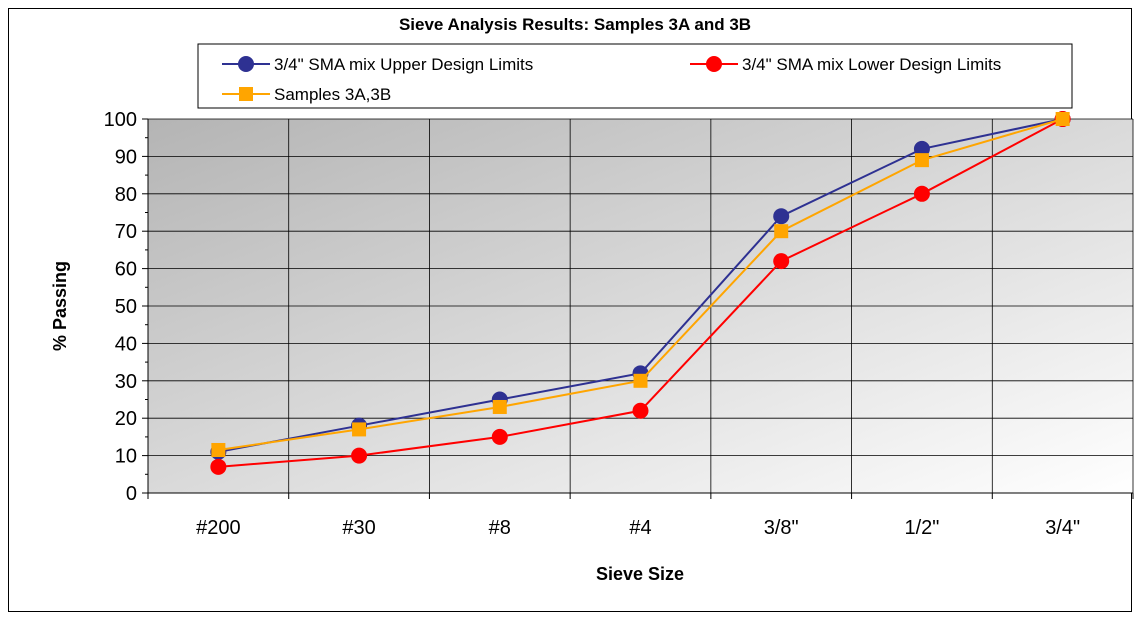  What do you see at coordinates (403, 64) in the screenshot?
I see `legend-label: 3/4" SMA mix Upper Design Limits` at bounding box center [403, 64].